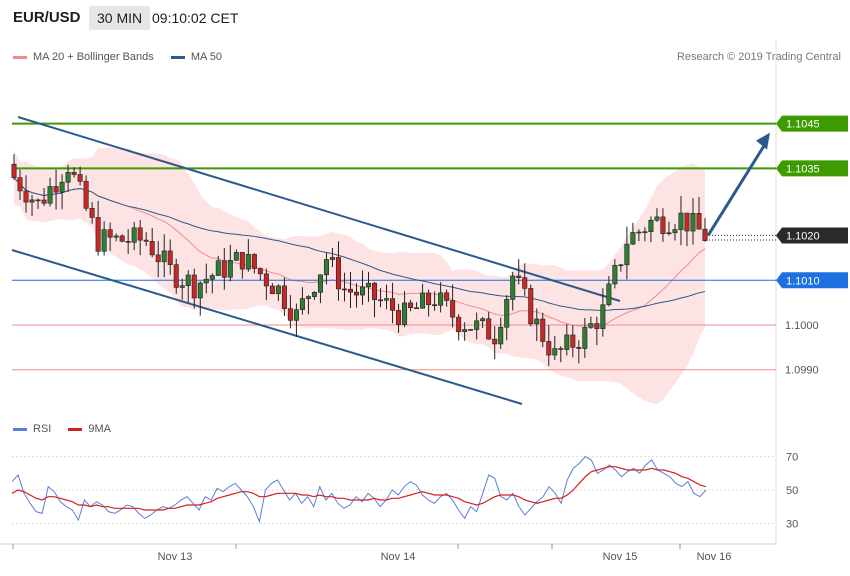  I want to click on y-tick-label: 1.1000, so click(802, 326).